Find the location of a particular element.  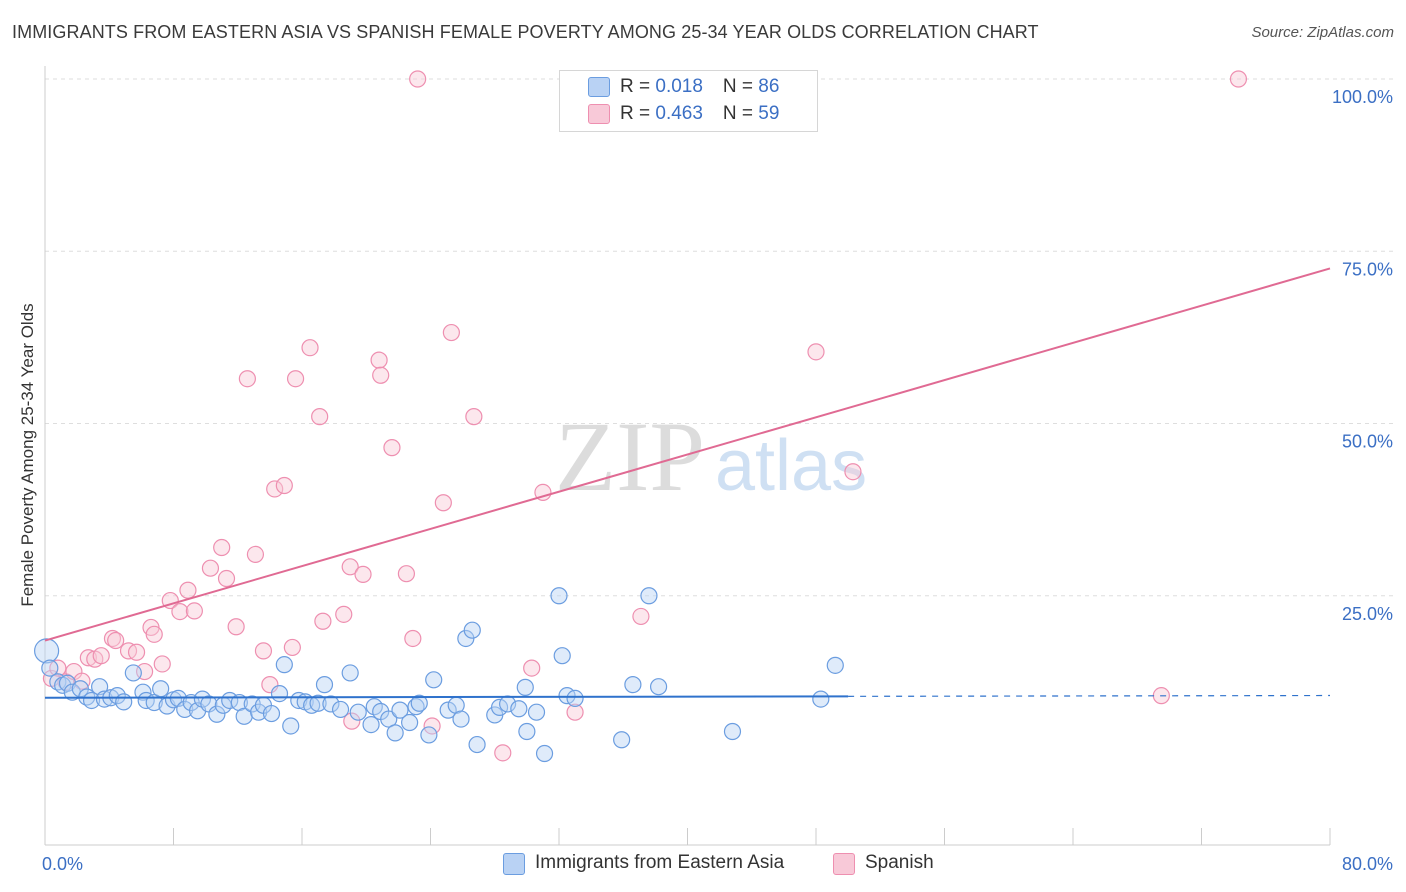

legend-text: R = 0.463 N = 59 is located at coordinates (699, 114).